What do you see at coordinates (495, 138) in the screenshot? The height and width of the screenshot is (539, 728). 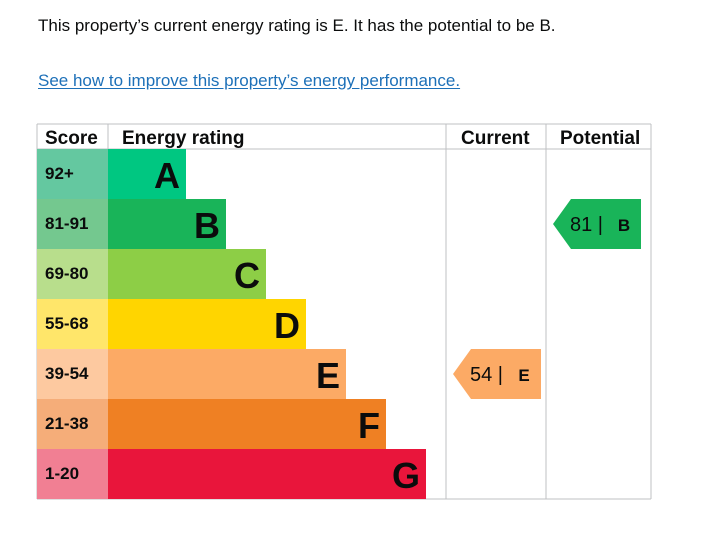 I see `header-current: Current` at bounding box center [495, 138].